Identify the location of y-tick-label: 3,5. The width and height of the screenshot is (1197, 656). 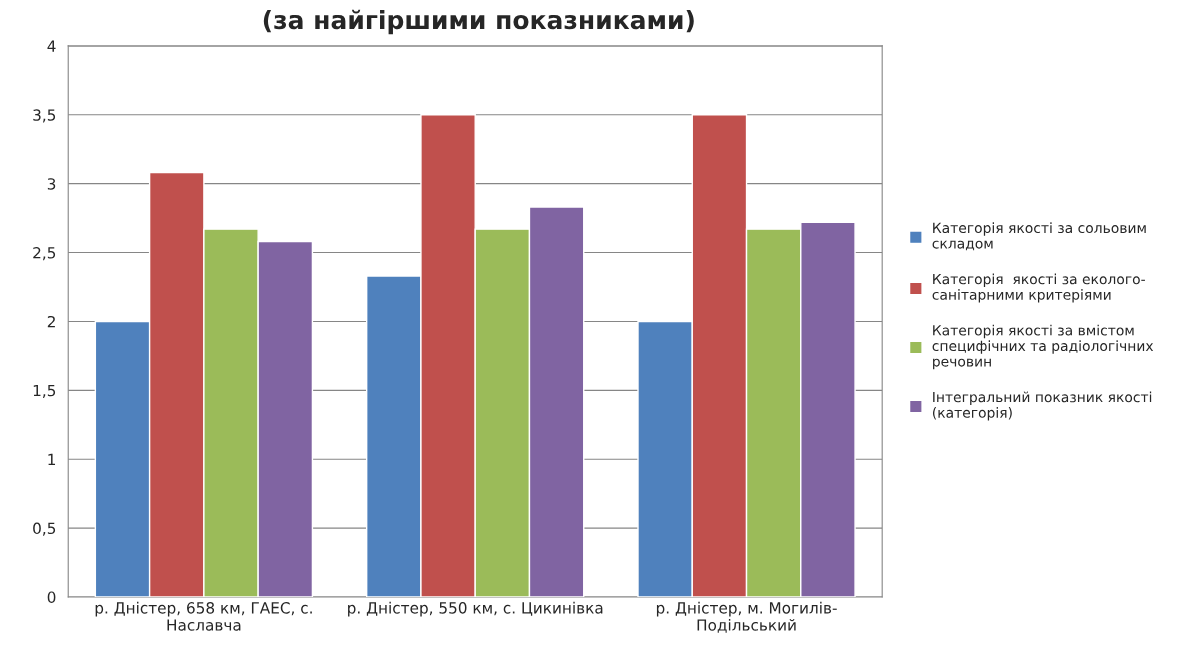
(44, 116).